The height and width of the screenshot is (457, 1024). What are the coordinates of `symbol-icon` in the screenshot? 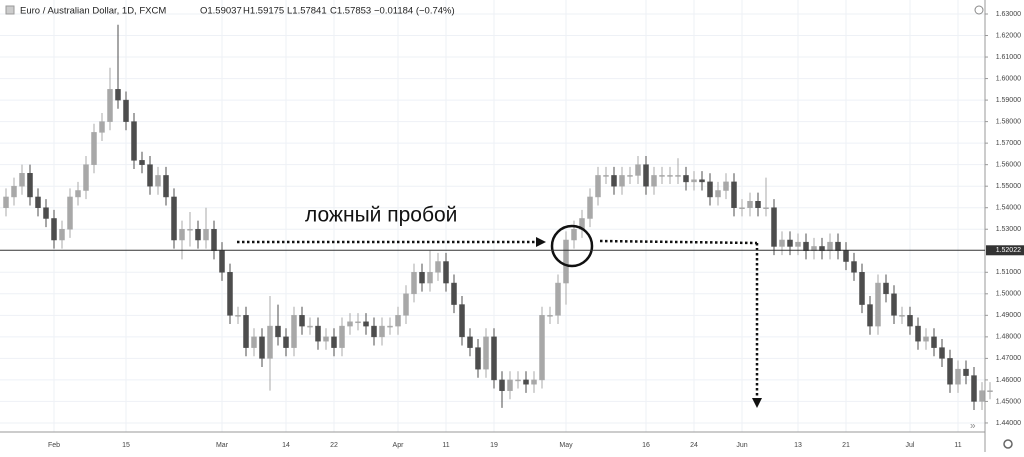 It's located at (10, 10).